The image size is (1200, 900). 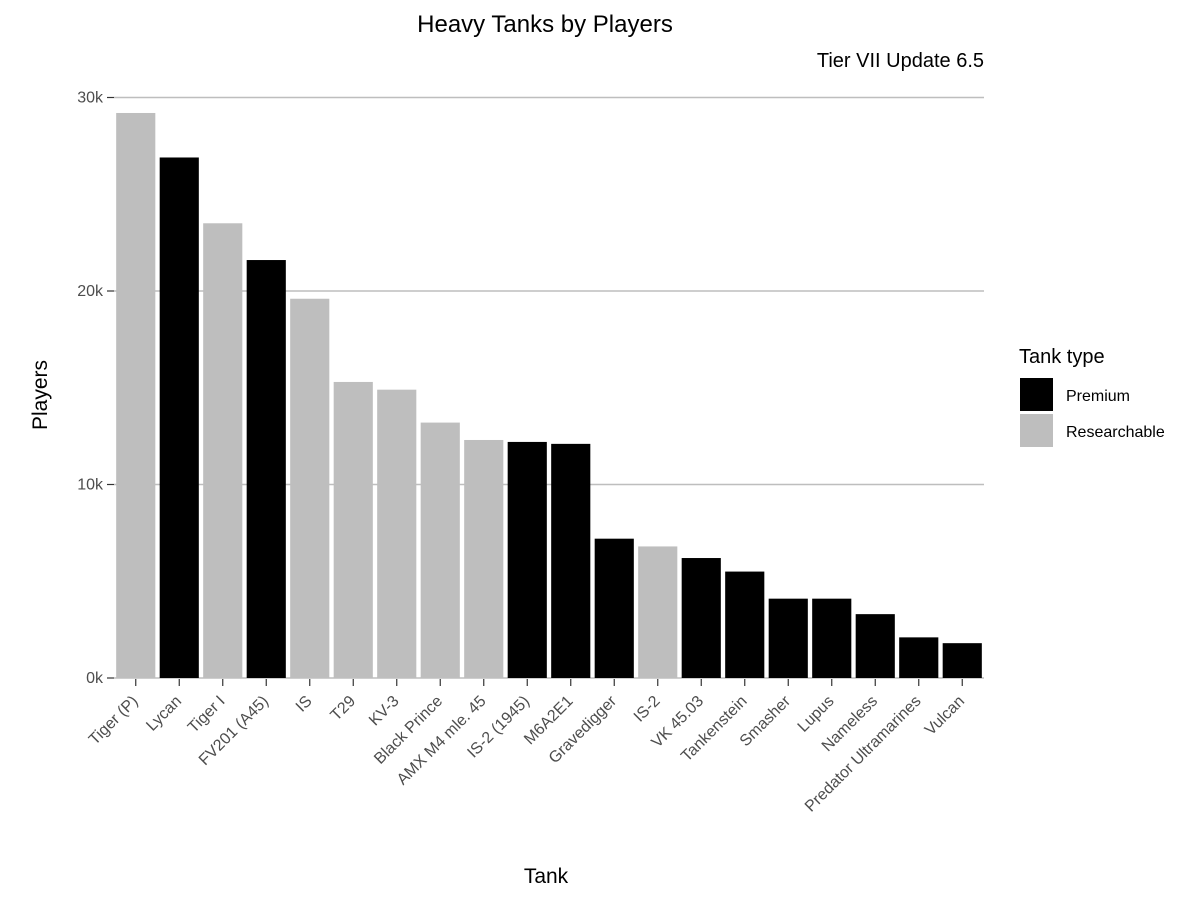 What do you see at coordinates (90, 98) in the screenshot?
I see `y-tick-label-3: 30k` at bounding box center [90, 98].